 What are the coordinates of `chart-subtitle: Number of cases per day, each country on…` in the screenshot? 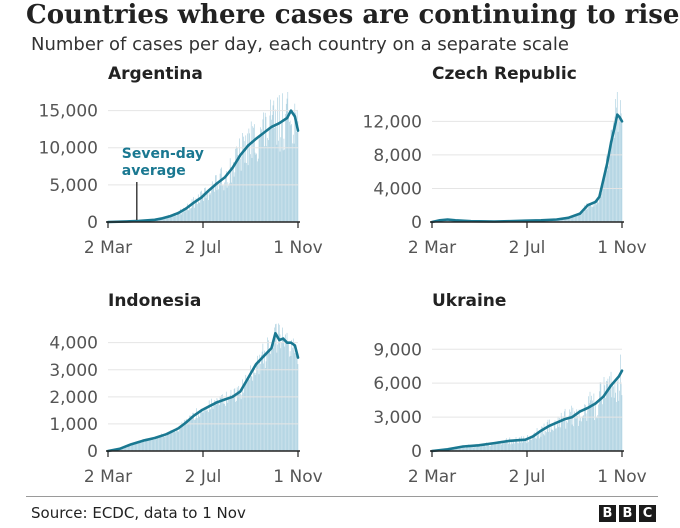 It's located at (300, 44).